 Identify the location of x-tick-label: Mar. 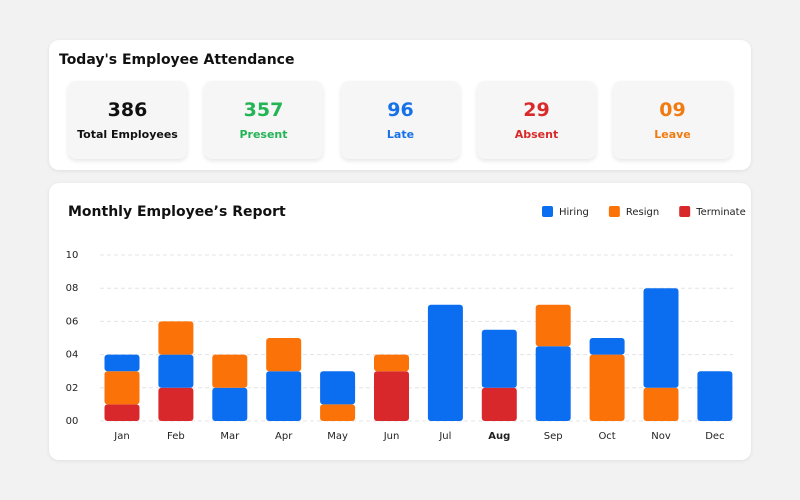
(230, 436).